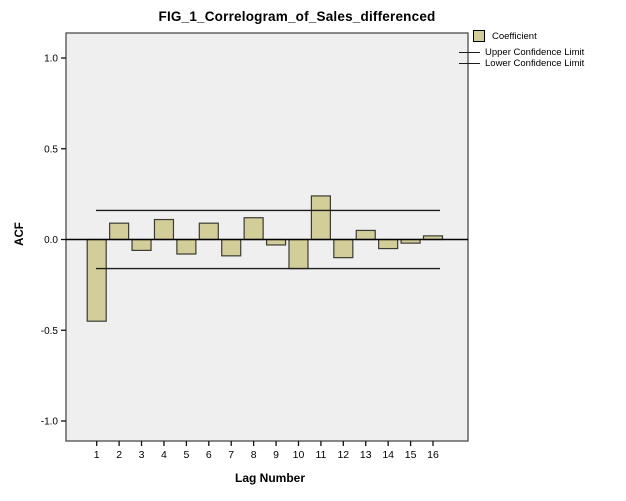 The height and width of the screenshot is (501, 626). What do you see at coordinates (535, 63) in the screenshot?
I see `legend-label-lower-confidence-limit: Lower Confidence Limit` at bounding box center [535, 63].